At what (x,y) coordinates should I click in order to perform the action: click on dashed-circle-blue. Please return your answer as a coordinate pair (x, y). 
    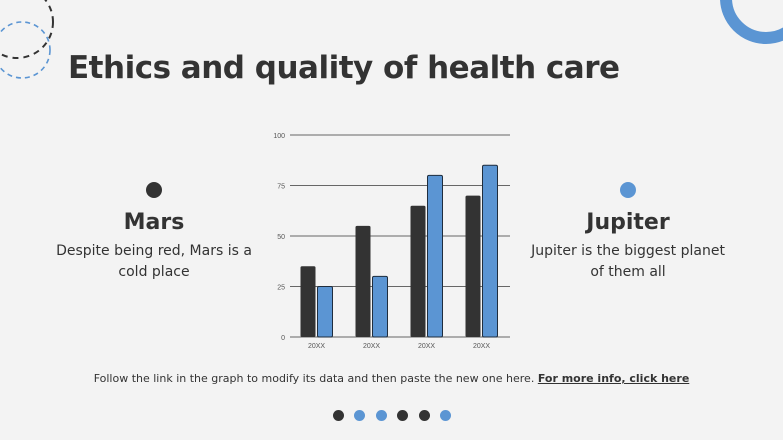
    Looking at the image, I should click on (25, 50).